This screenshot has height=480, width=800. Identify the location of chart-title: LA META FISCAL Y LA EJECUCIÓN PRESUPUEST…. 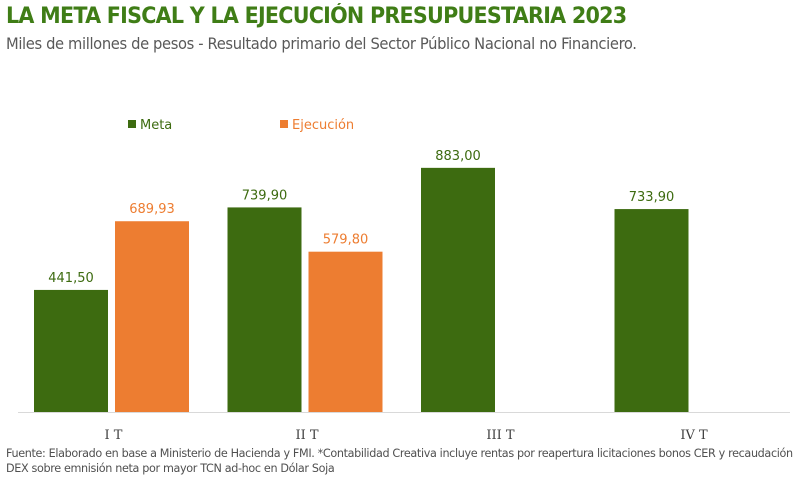
(316, 16).